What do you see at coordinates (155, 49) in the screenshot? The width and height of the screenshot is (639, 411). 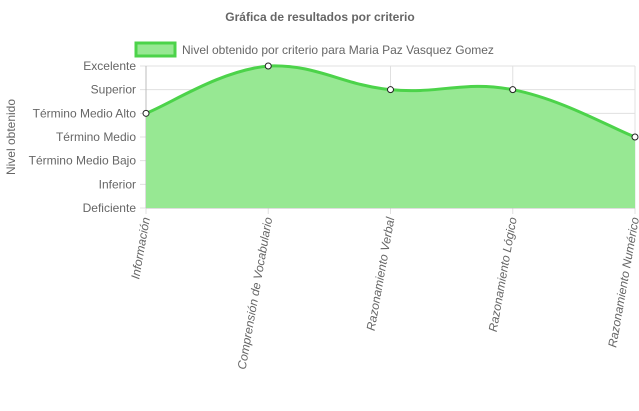 I see `legend-swatch` at bounding box center [155, 49].